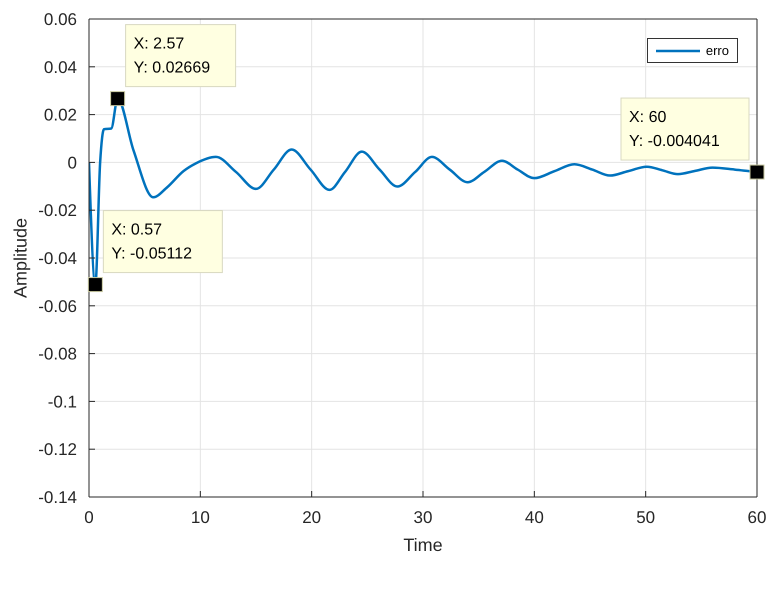 This screenshot has width=776, height=610. What do you see at coordinates (72, 162) in the screenshot?
I see `y-tick-label: 0` at bounding box center [72, 162].